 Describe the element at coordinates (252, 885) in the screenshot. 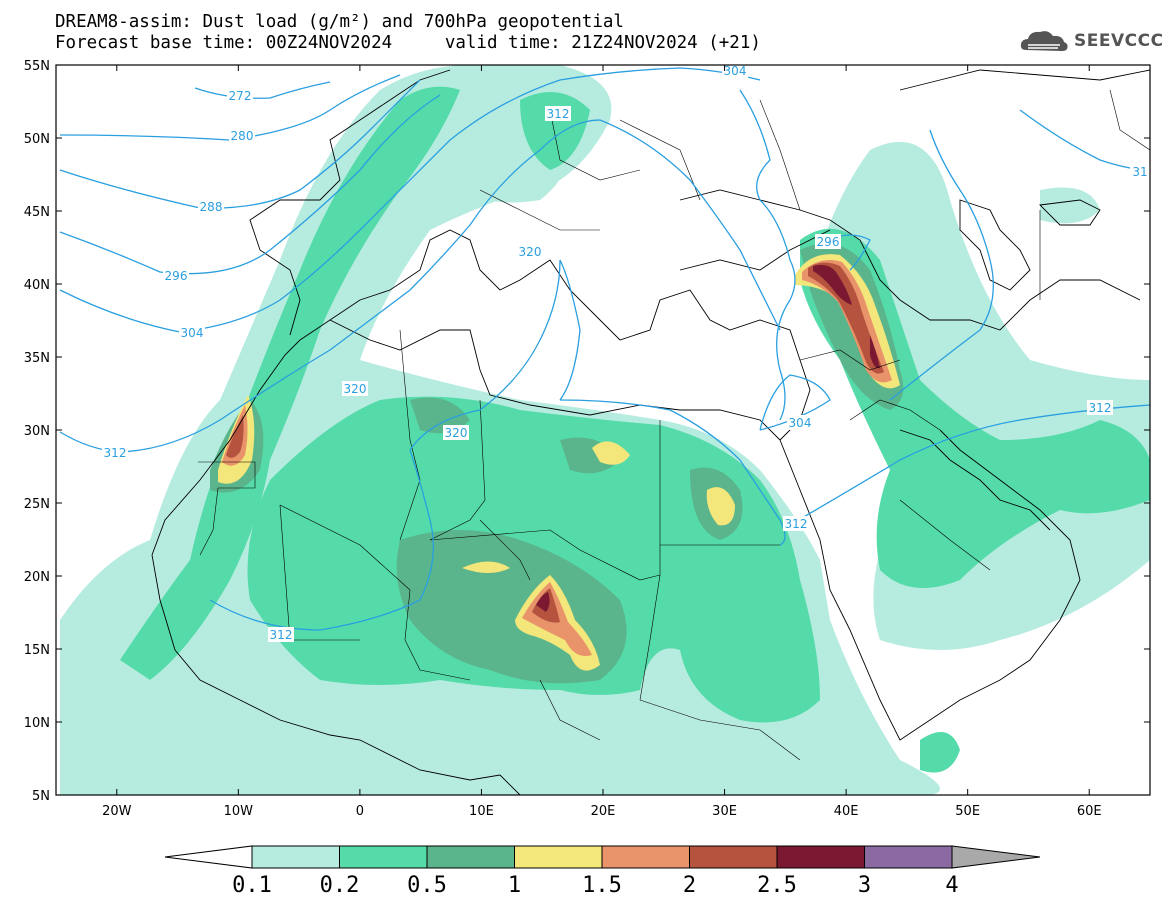

I see `colorbar-label: 0.1` at that location.